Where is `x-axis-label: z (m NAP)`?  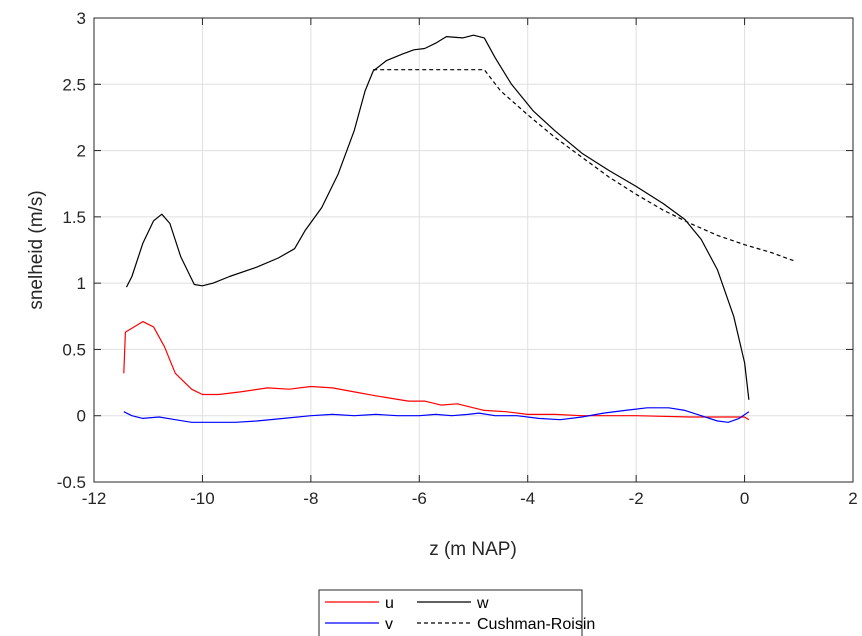 x-axis-label: z (m NAP) is located at coordinates (473, 549).